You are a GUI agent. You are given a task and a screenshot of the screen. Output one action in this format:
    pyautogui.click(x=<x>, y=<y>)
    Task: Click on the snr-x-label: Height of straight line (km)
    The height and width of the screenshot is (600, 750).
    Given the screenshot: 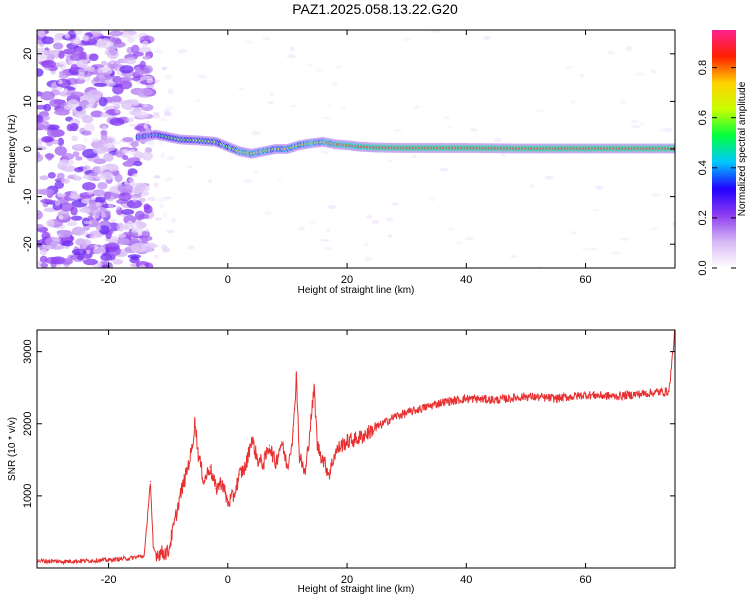 What is the action you would take?
    pyautogui.click(x=356, y=589)
    